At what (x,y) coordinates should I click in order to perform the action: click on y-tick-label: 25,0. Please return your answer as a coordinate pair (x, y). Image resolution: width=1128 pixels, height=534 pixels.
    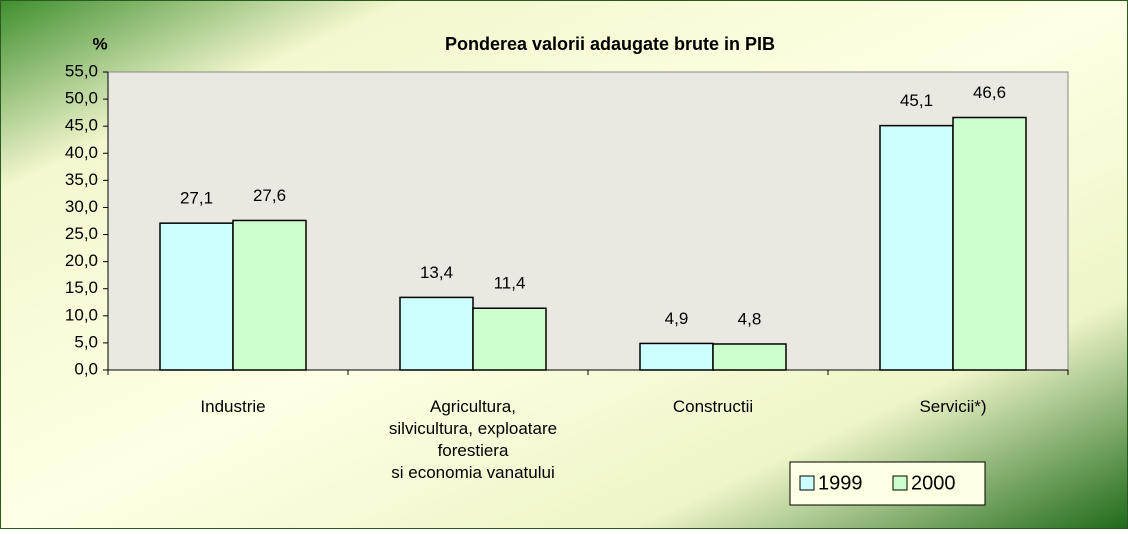
    Looking at the image, I should click on (81, 233).